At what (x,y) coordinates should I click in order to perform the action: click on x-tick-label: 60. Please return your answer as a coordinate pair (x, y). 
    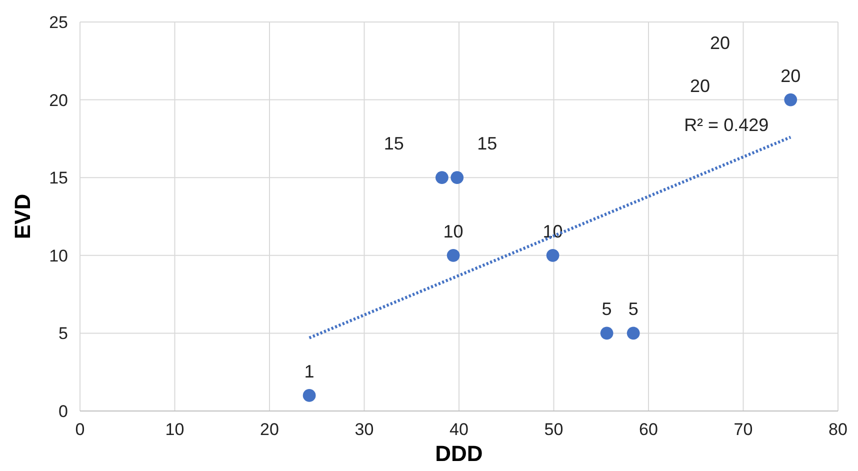
    Looking at the image, I should click on (648, 429).